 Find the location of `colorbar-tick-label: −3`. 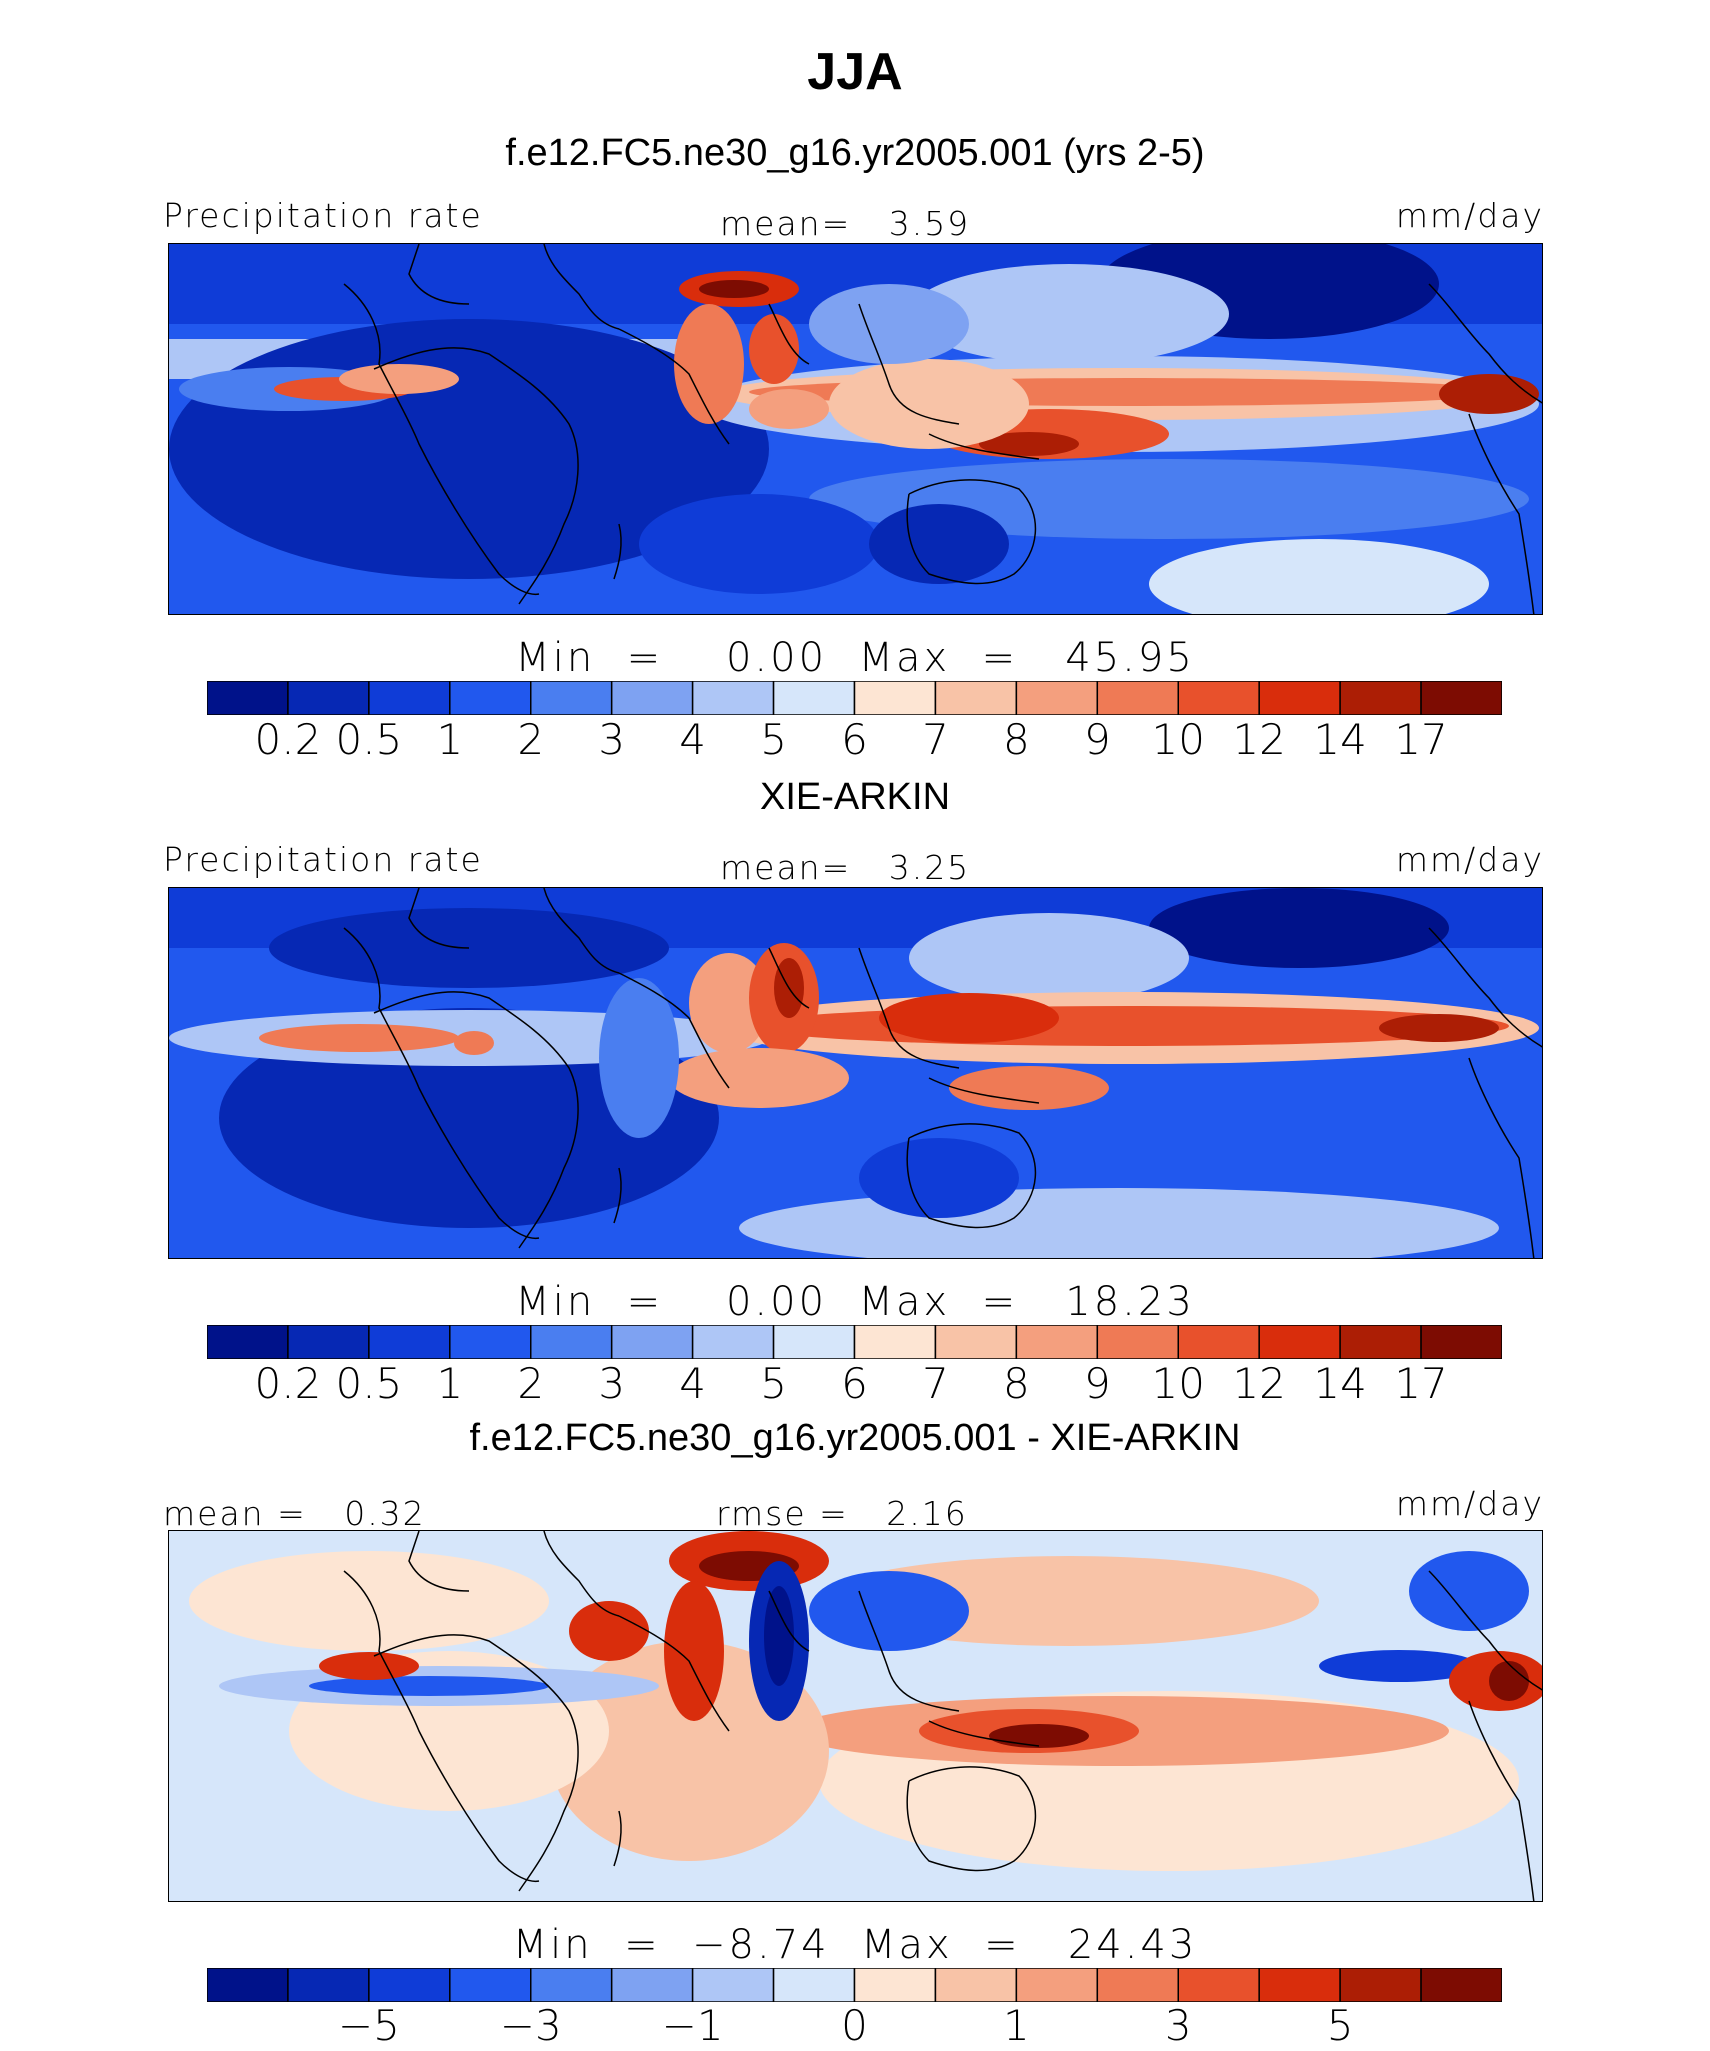

colorbar-tick-label: −3 is located at coordinates (530, 2025).